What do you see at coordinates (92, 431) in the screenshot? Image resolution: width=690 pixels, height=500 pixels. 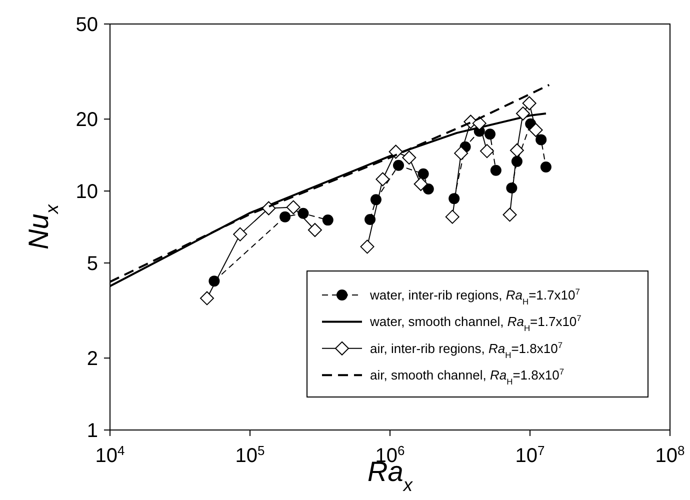 I see `y-tick-label: 1` at bounding box center [92, 431].